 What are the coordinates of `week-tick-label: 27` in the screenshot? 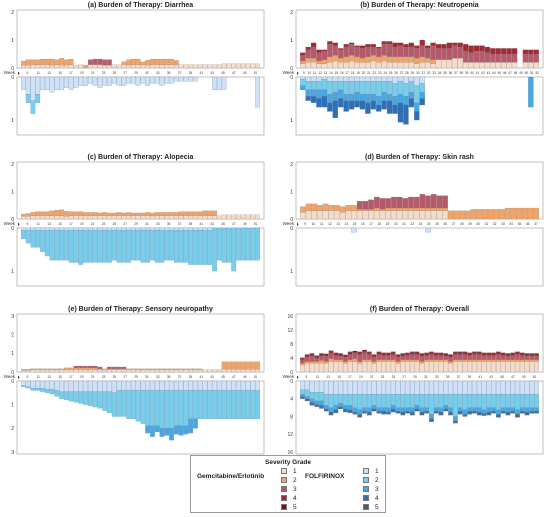 It's located at (404, 377).